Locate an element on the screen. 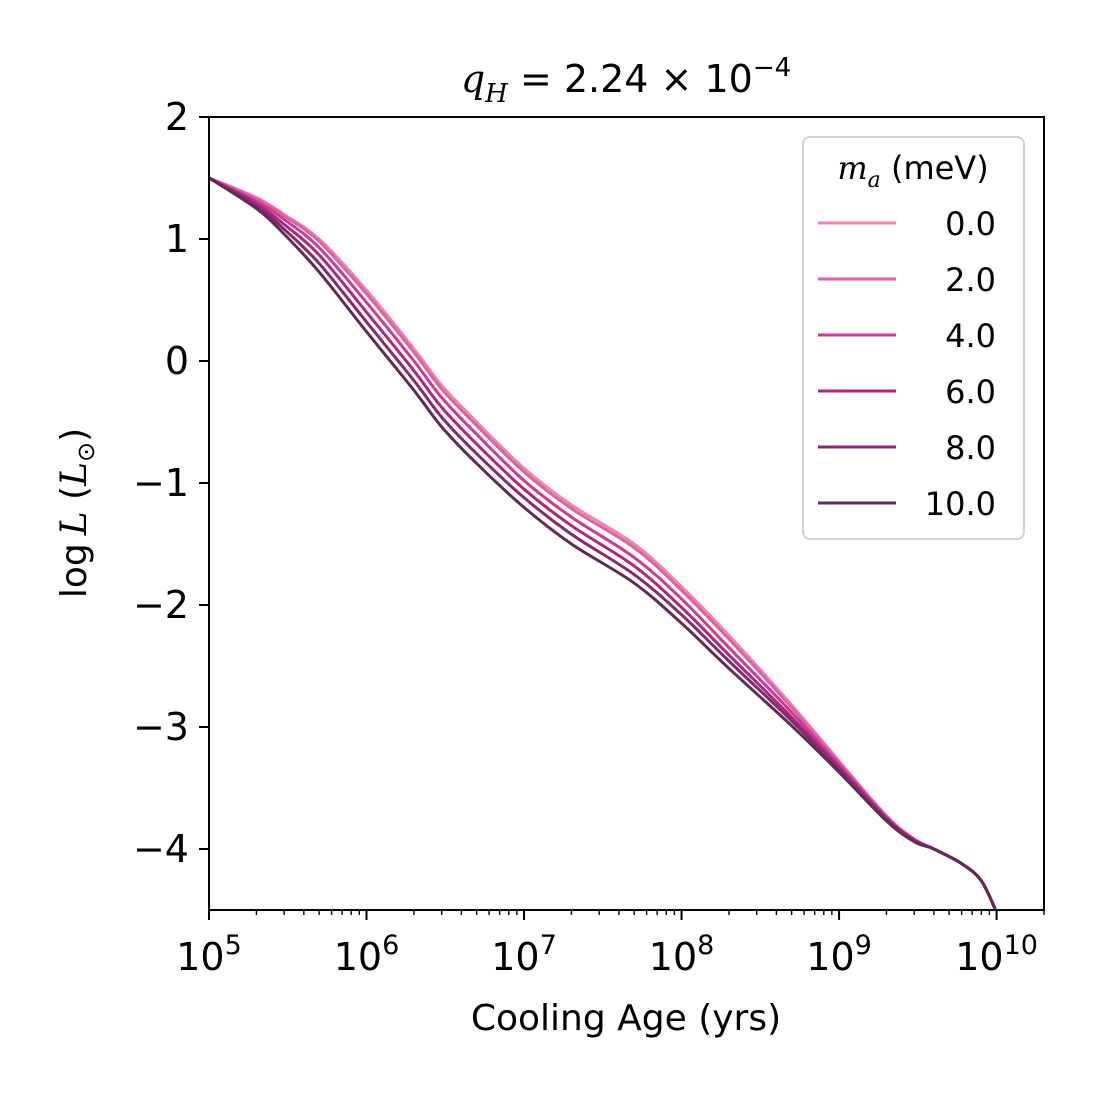  x-tick-label-1: 10⁶ is located at coordinates (367, 954).